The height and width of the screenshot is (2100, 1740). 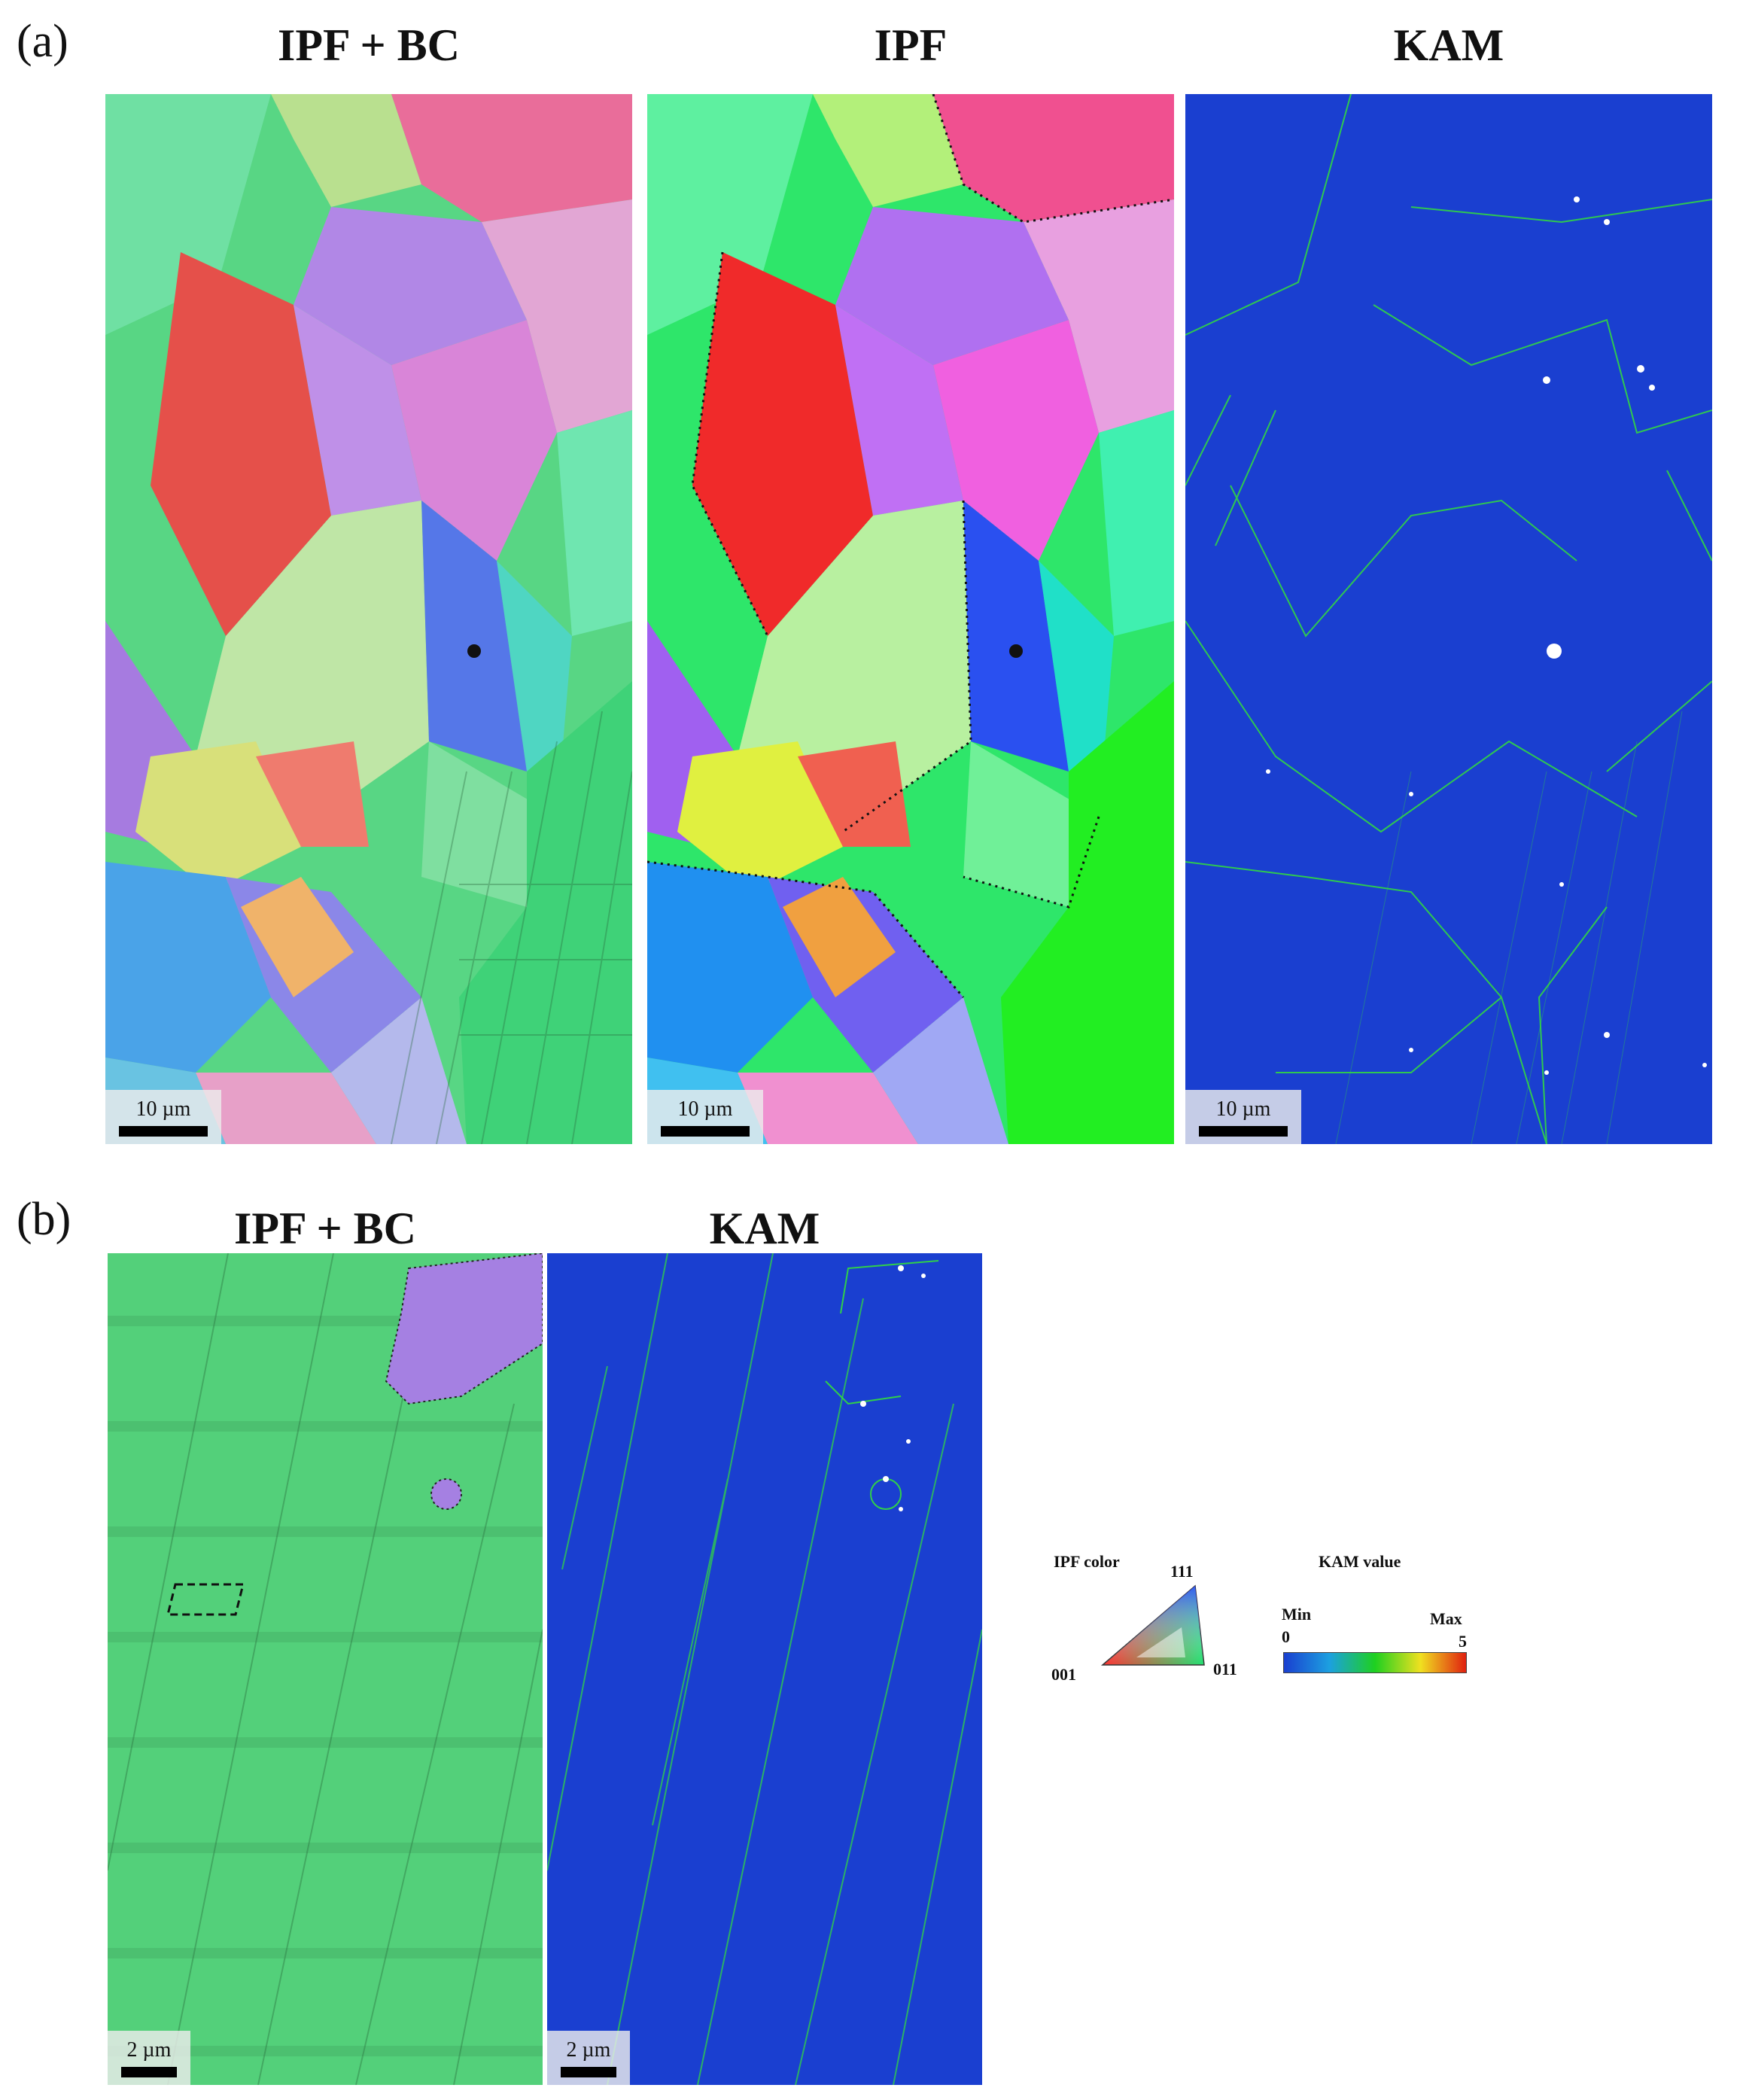 I want to click on ipf-corner-011: 011, so click(x=1225, y=1669).